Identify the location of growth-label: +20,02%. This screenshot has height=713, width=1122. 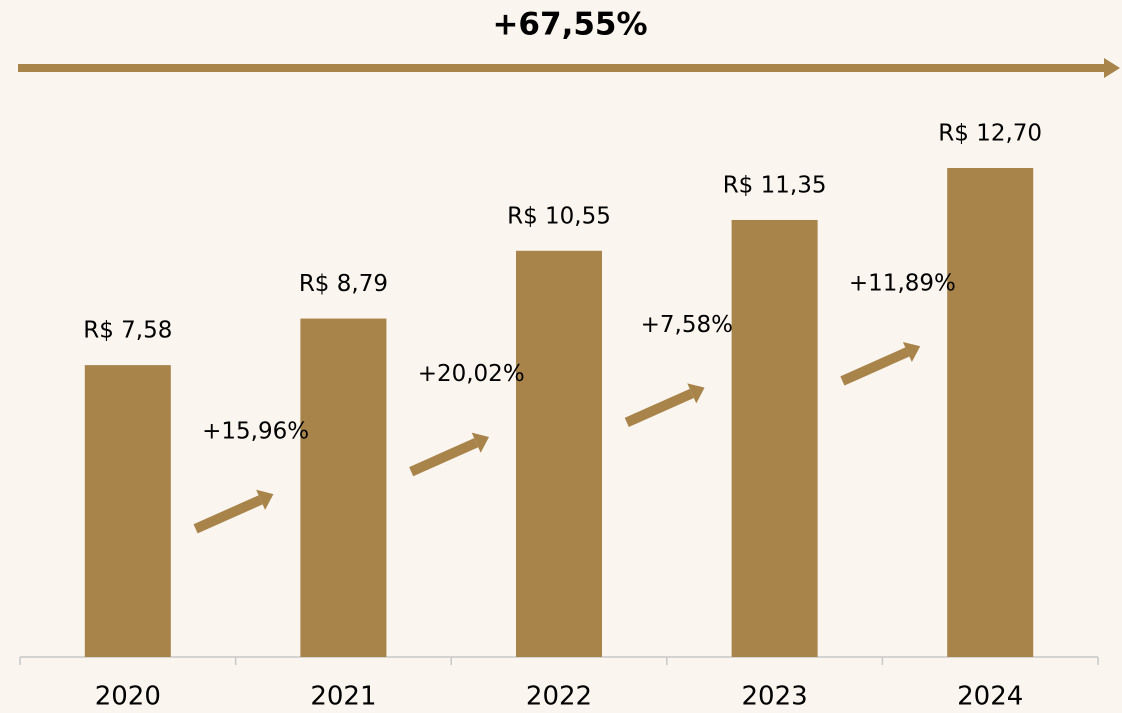
(471, 374).